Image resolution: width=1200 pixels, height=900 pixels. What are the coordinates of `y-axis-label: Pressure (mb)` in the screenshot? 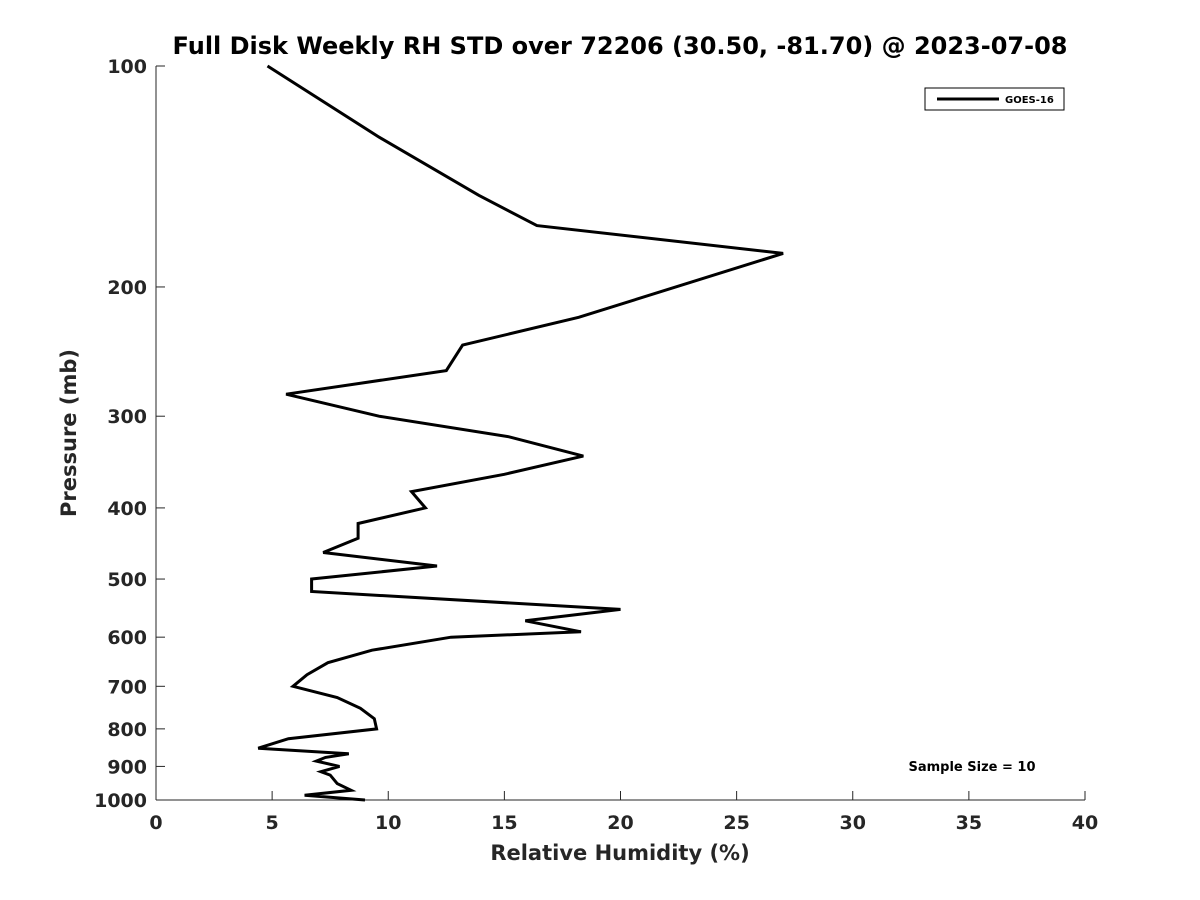 It's located at (69, 433).